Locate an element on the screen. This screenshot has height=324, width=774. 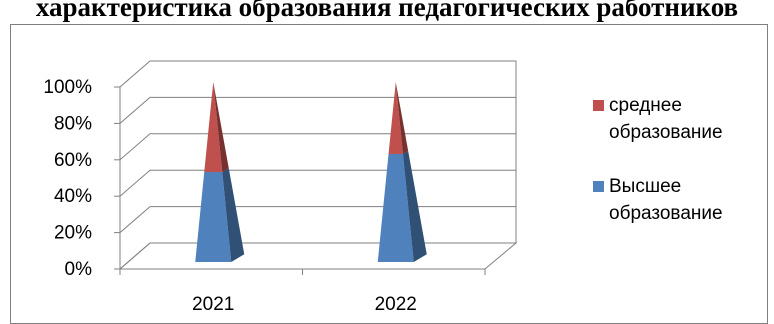
legend-label: Высшее is located at coordinates (645, 186).